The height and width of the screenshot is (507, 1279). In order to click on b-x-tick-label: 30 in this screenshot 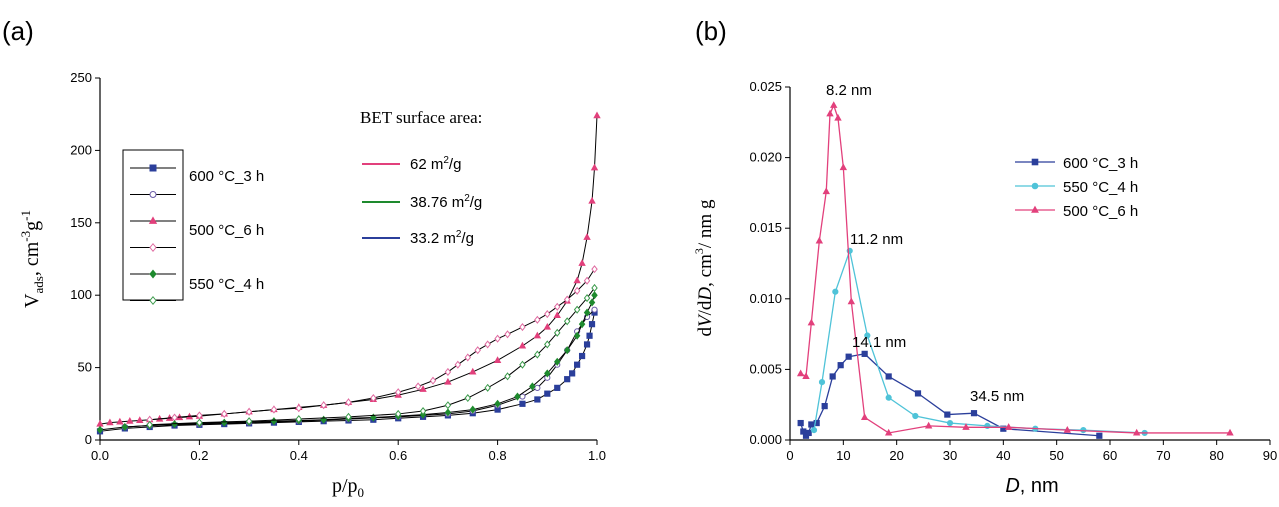, I will do `click(950, 455)`.